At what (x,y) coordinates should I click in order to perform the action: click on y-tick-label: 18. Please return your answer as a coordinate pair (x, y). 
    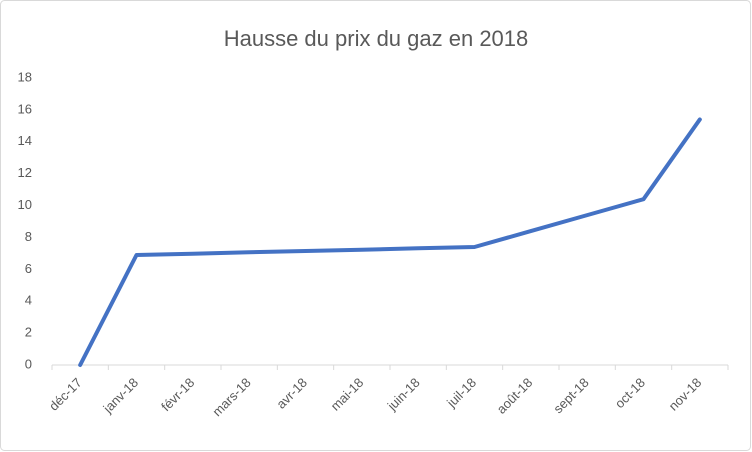
    Looking at the image, I should click on (25, 76).